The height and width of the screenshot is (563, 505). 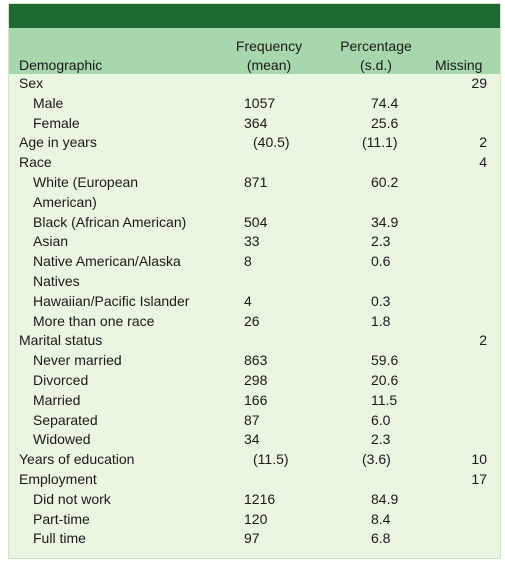 I want to click on row-percentage: (11.1), so click(x=380, y=142).